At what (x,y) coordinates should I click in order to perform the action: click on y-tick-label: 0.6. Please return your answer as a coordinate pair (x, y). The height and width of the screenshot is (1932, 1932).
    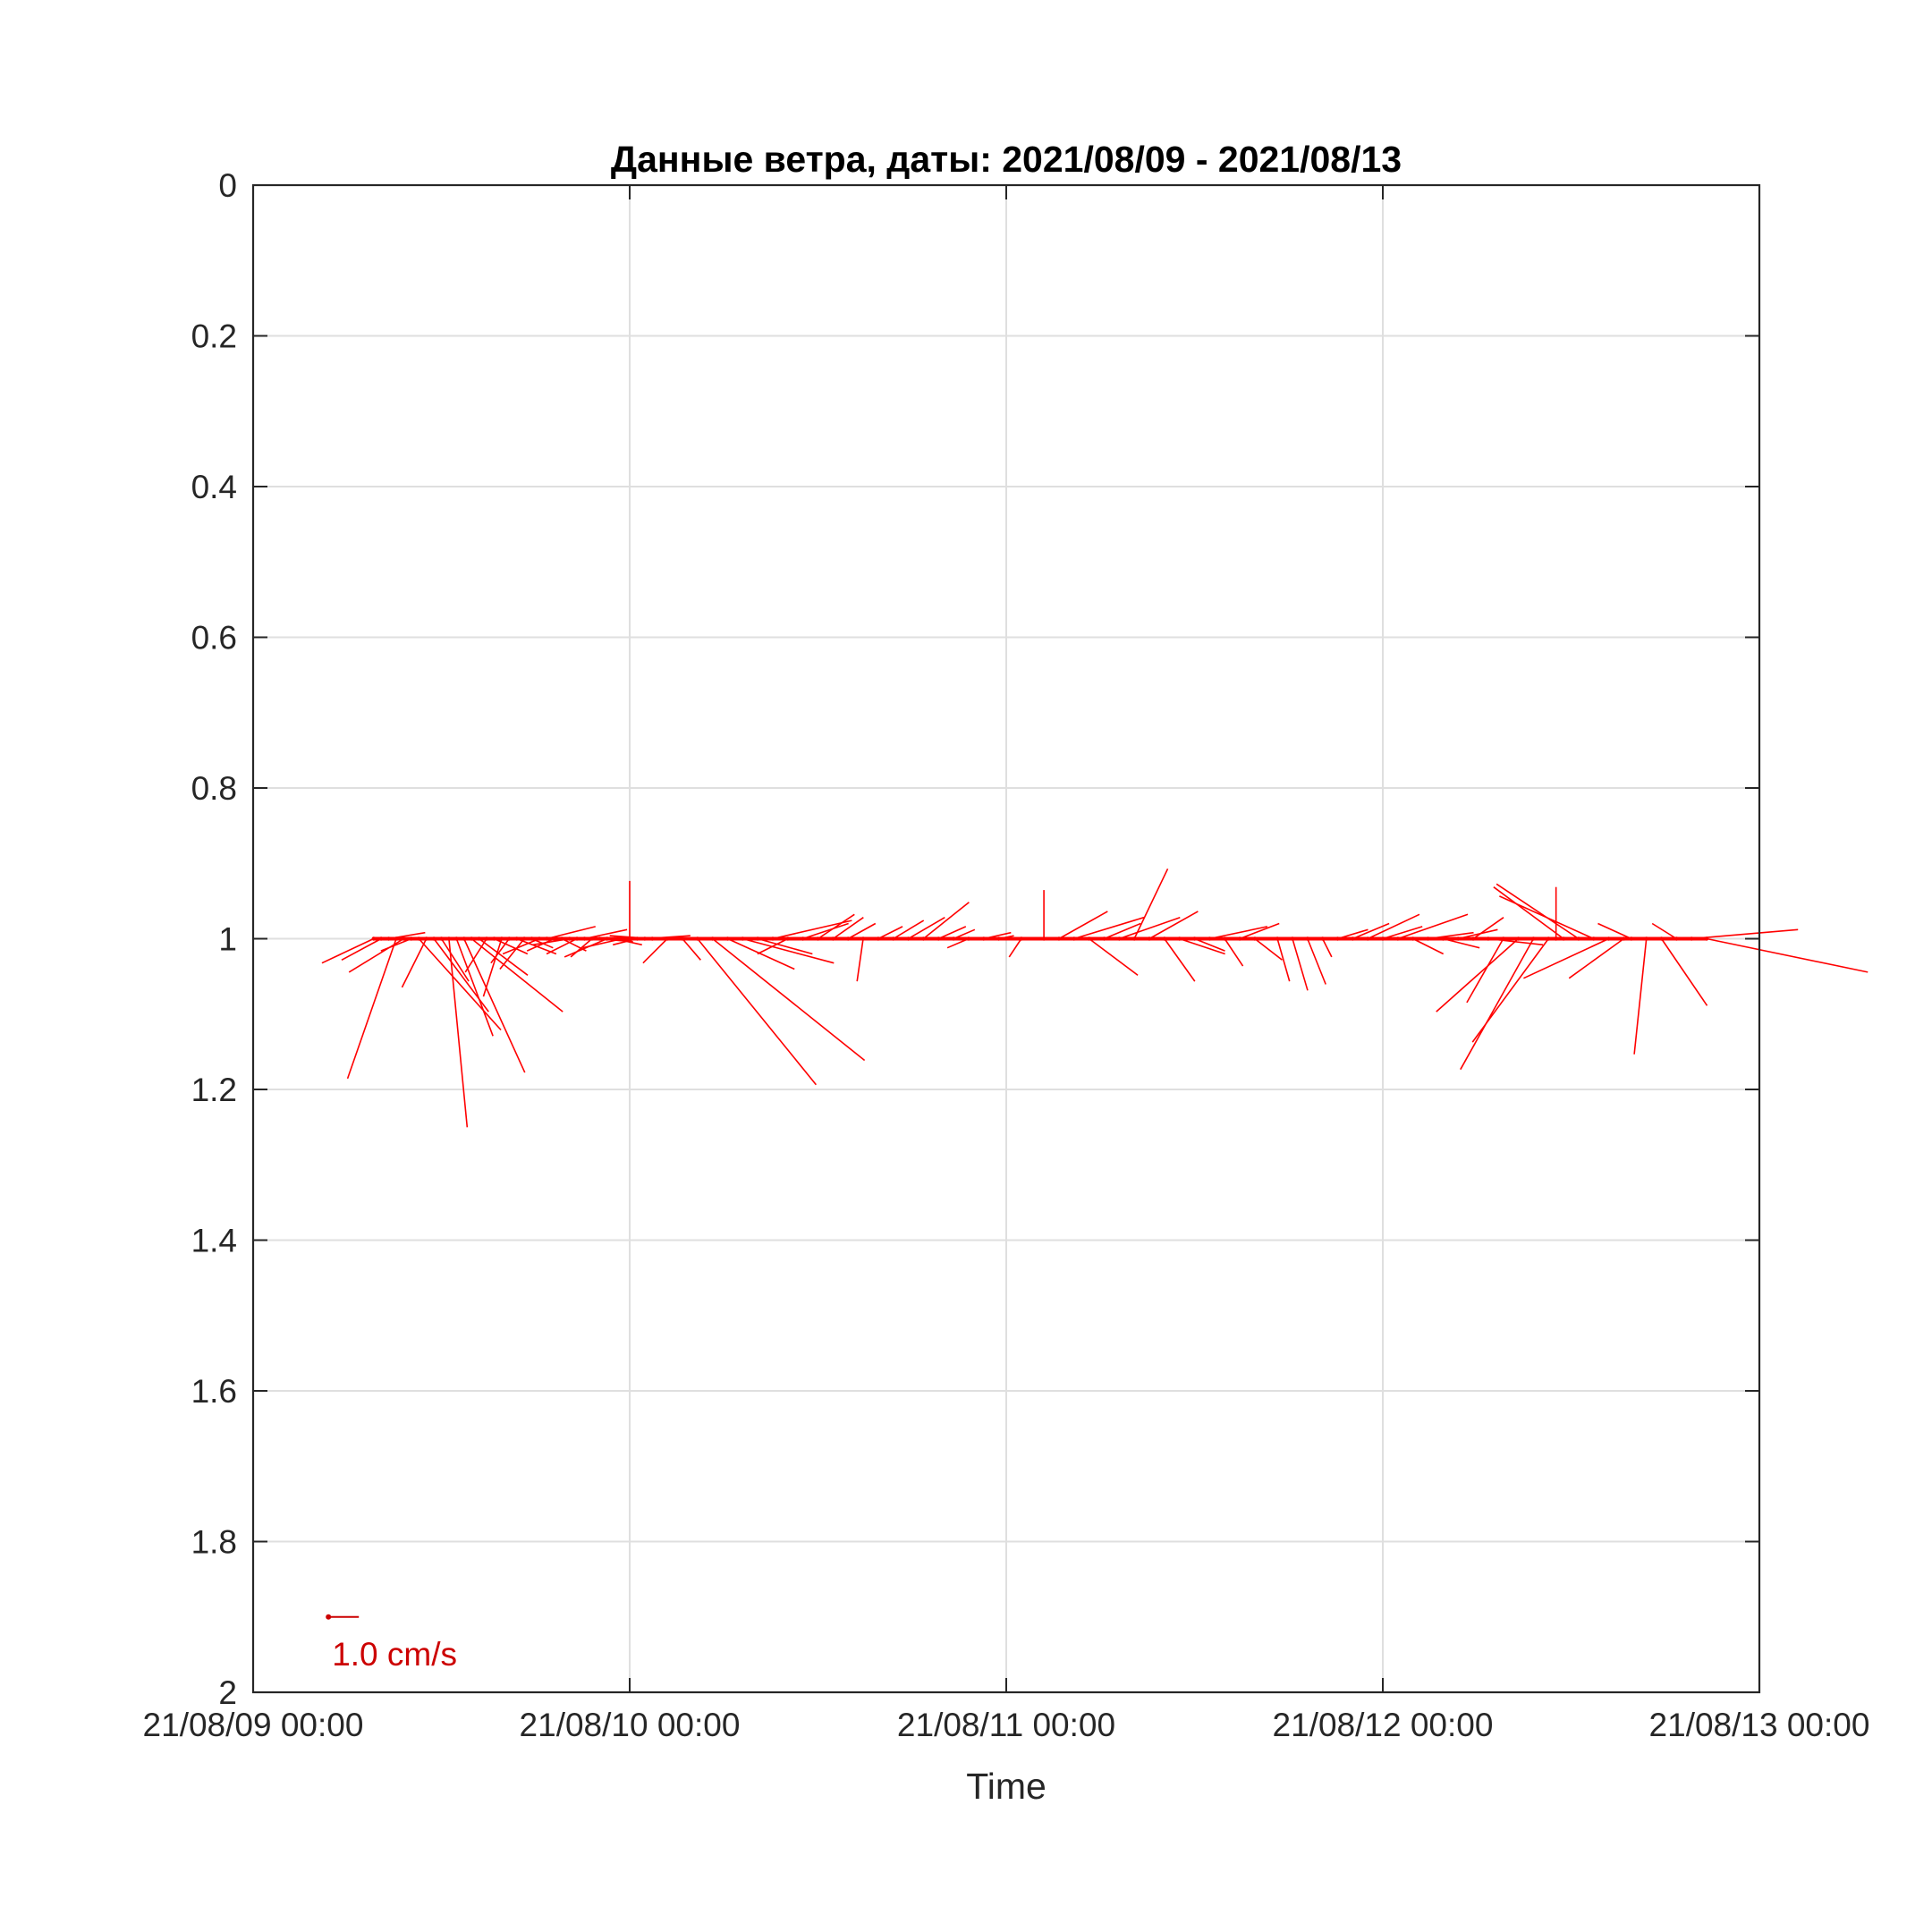
    Looking at the image, I should click on (214, 638).